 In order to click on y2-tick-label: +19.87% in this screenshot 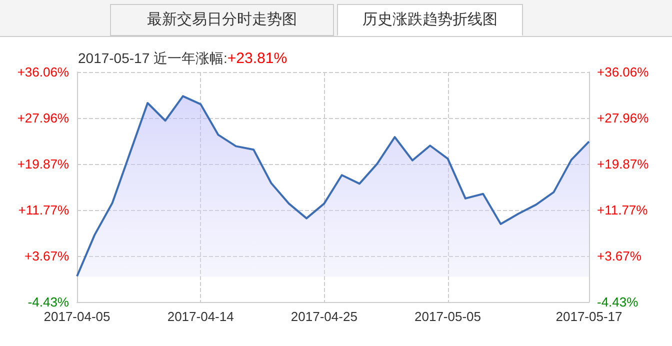, I will do `click(623, 164)`.